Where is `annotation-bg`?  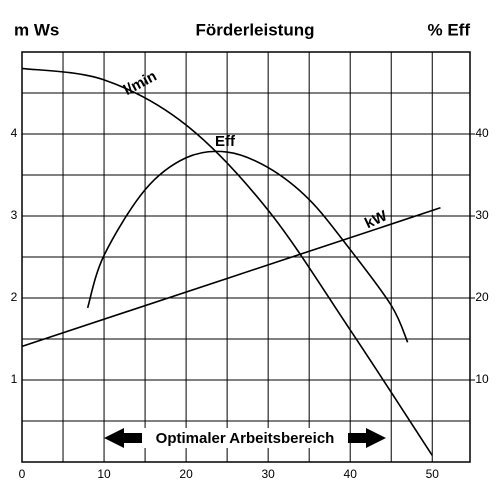 annotation-bg is located at coordinates (245, 438).